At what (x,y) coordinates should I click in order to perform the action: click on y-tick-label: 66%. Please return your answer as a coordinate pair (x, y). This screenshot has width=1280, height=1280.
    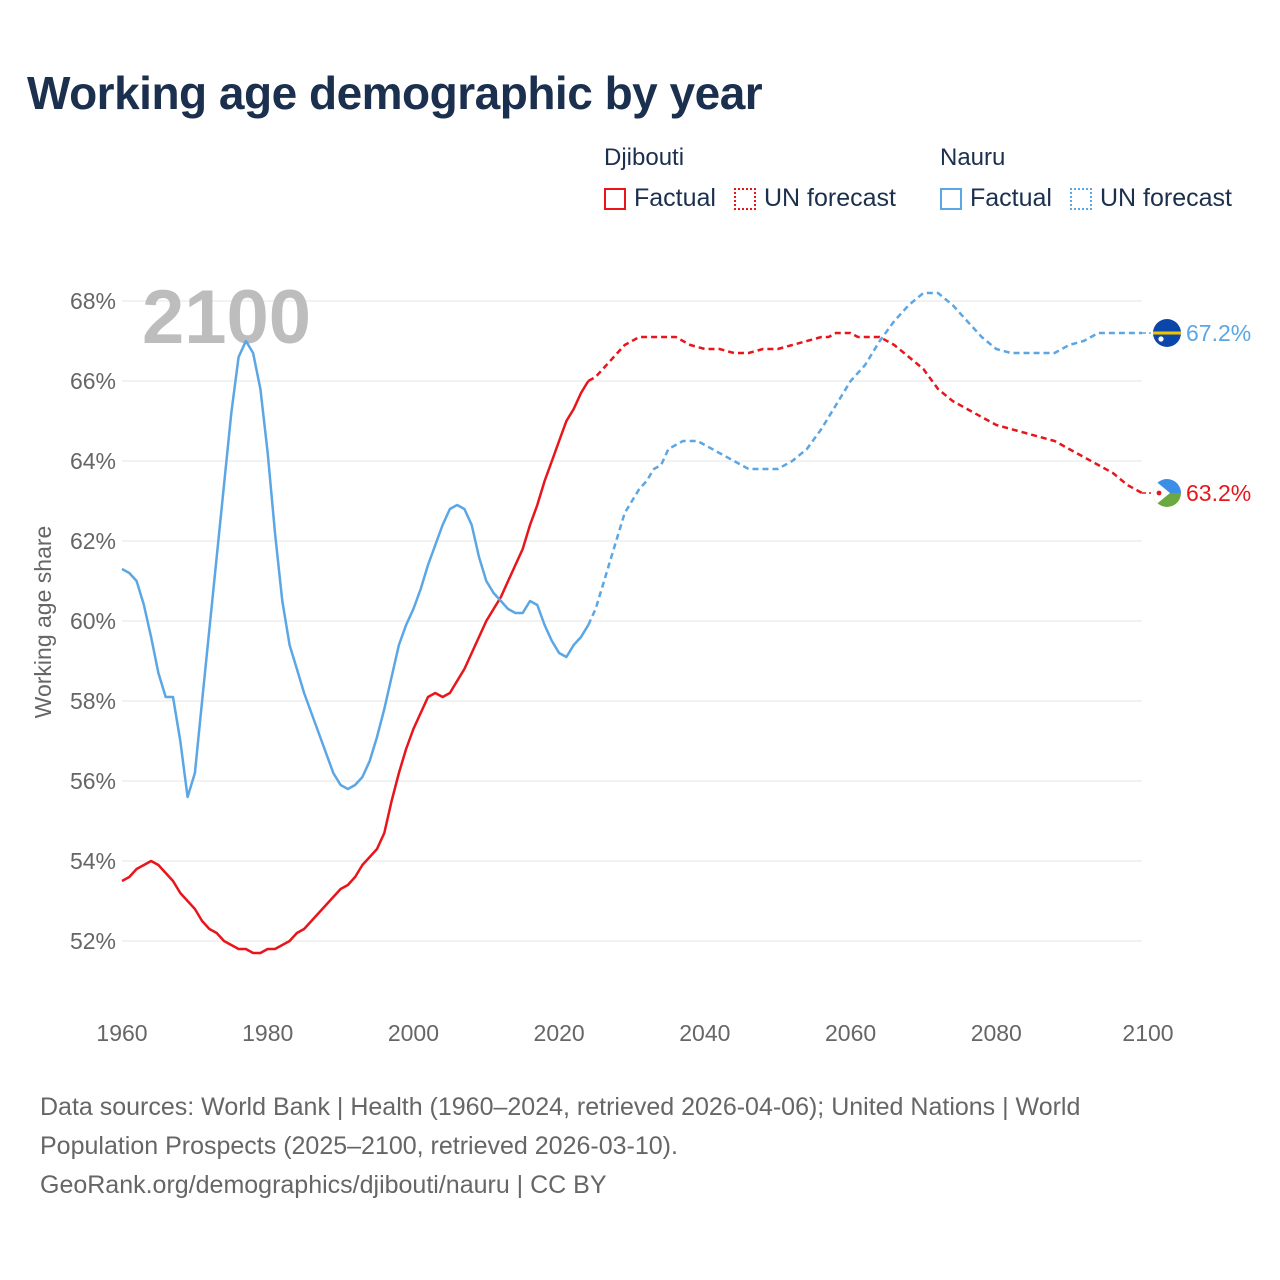
    Looking at the image, I should click on (93, 381).